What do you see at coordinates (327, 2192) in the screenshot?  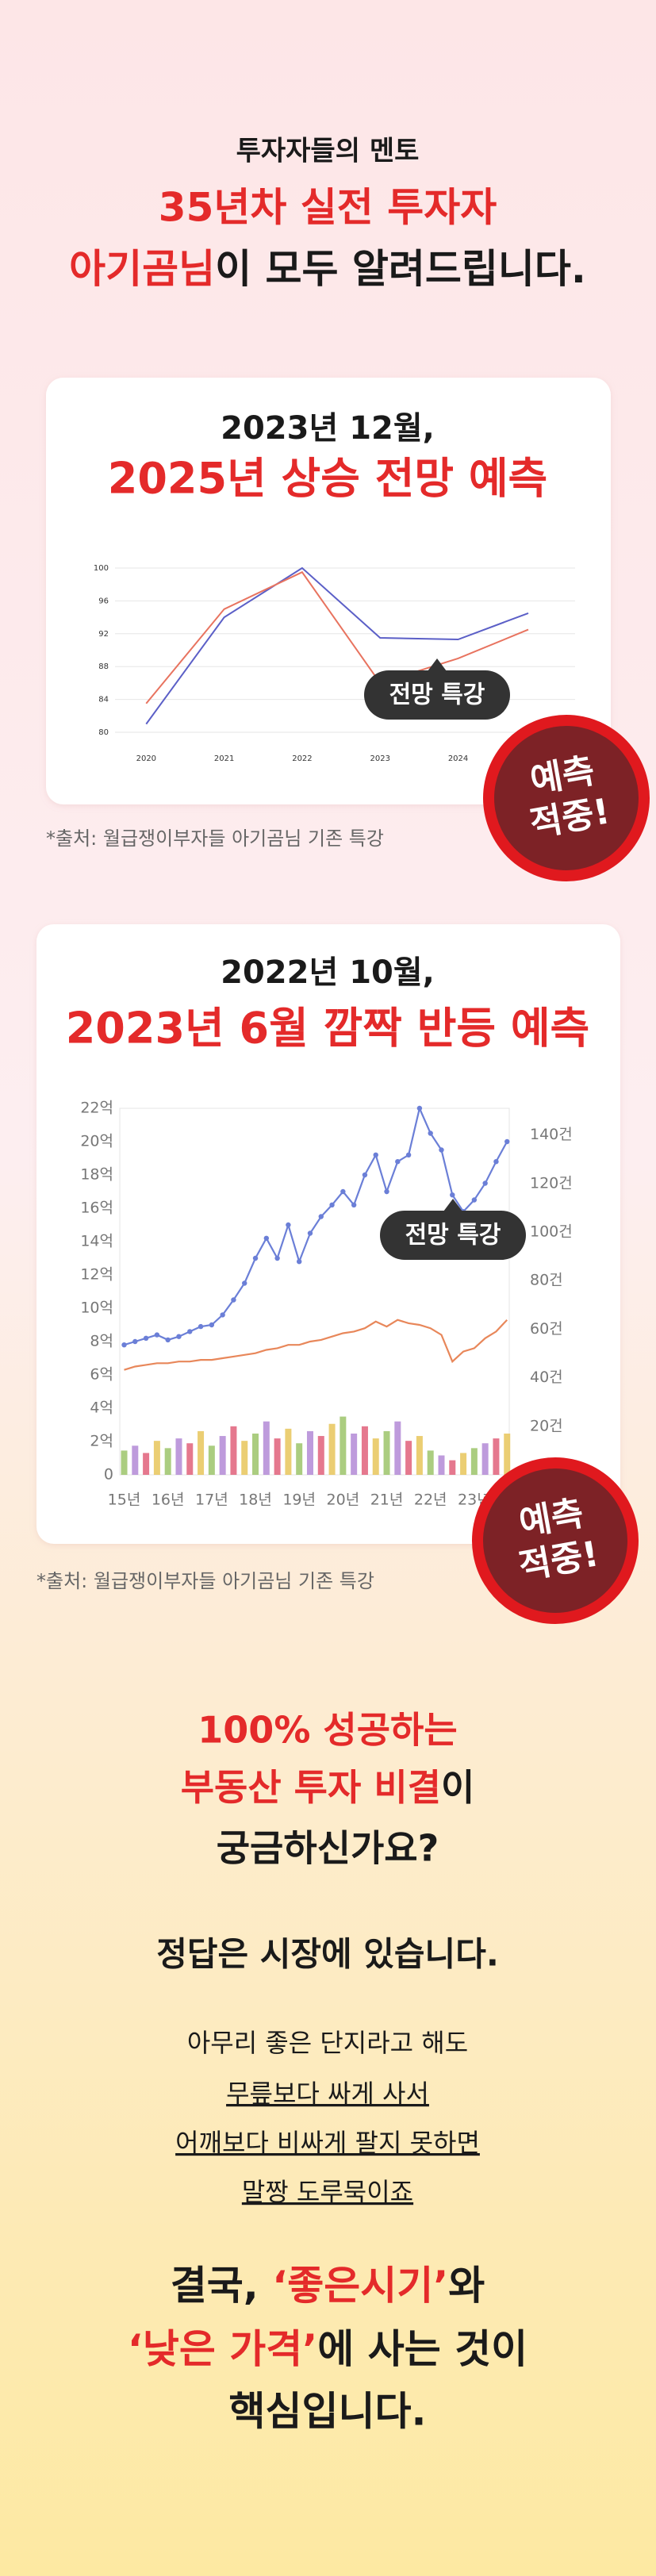 I see `body-text: 말짱 도루묵이죠` at bounding box center [327, 2192].